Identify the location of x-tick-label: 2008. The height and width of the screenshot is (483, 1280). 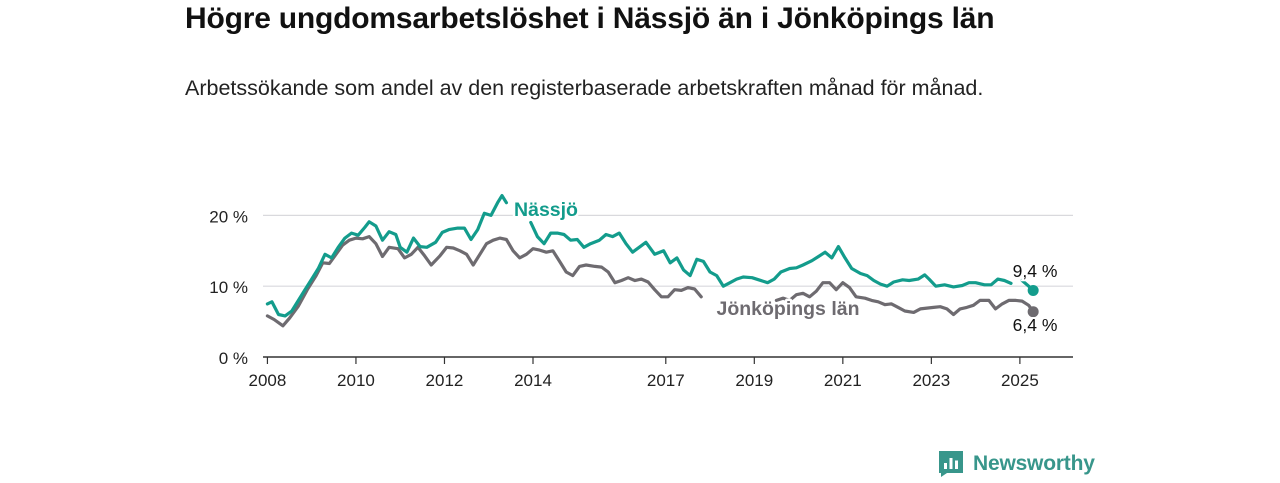
(268, 380).